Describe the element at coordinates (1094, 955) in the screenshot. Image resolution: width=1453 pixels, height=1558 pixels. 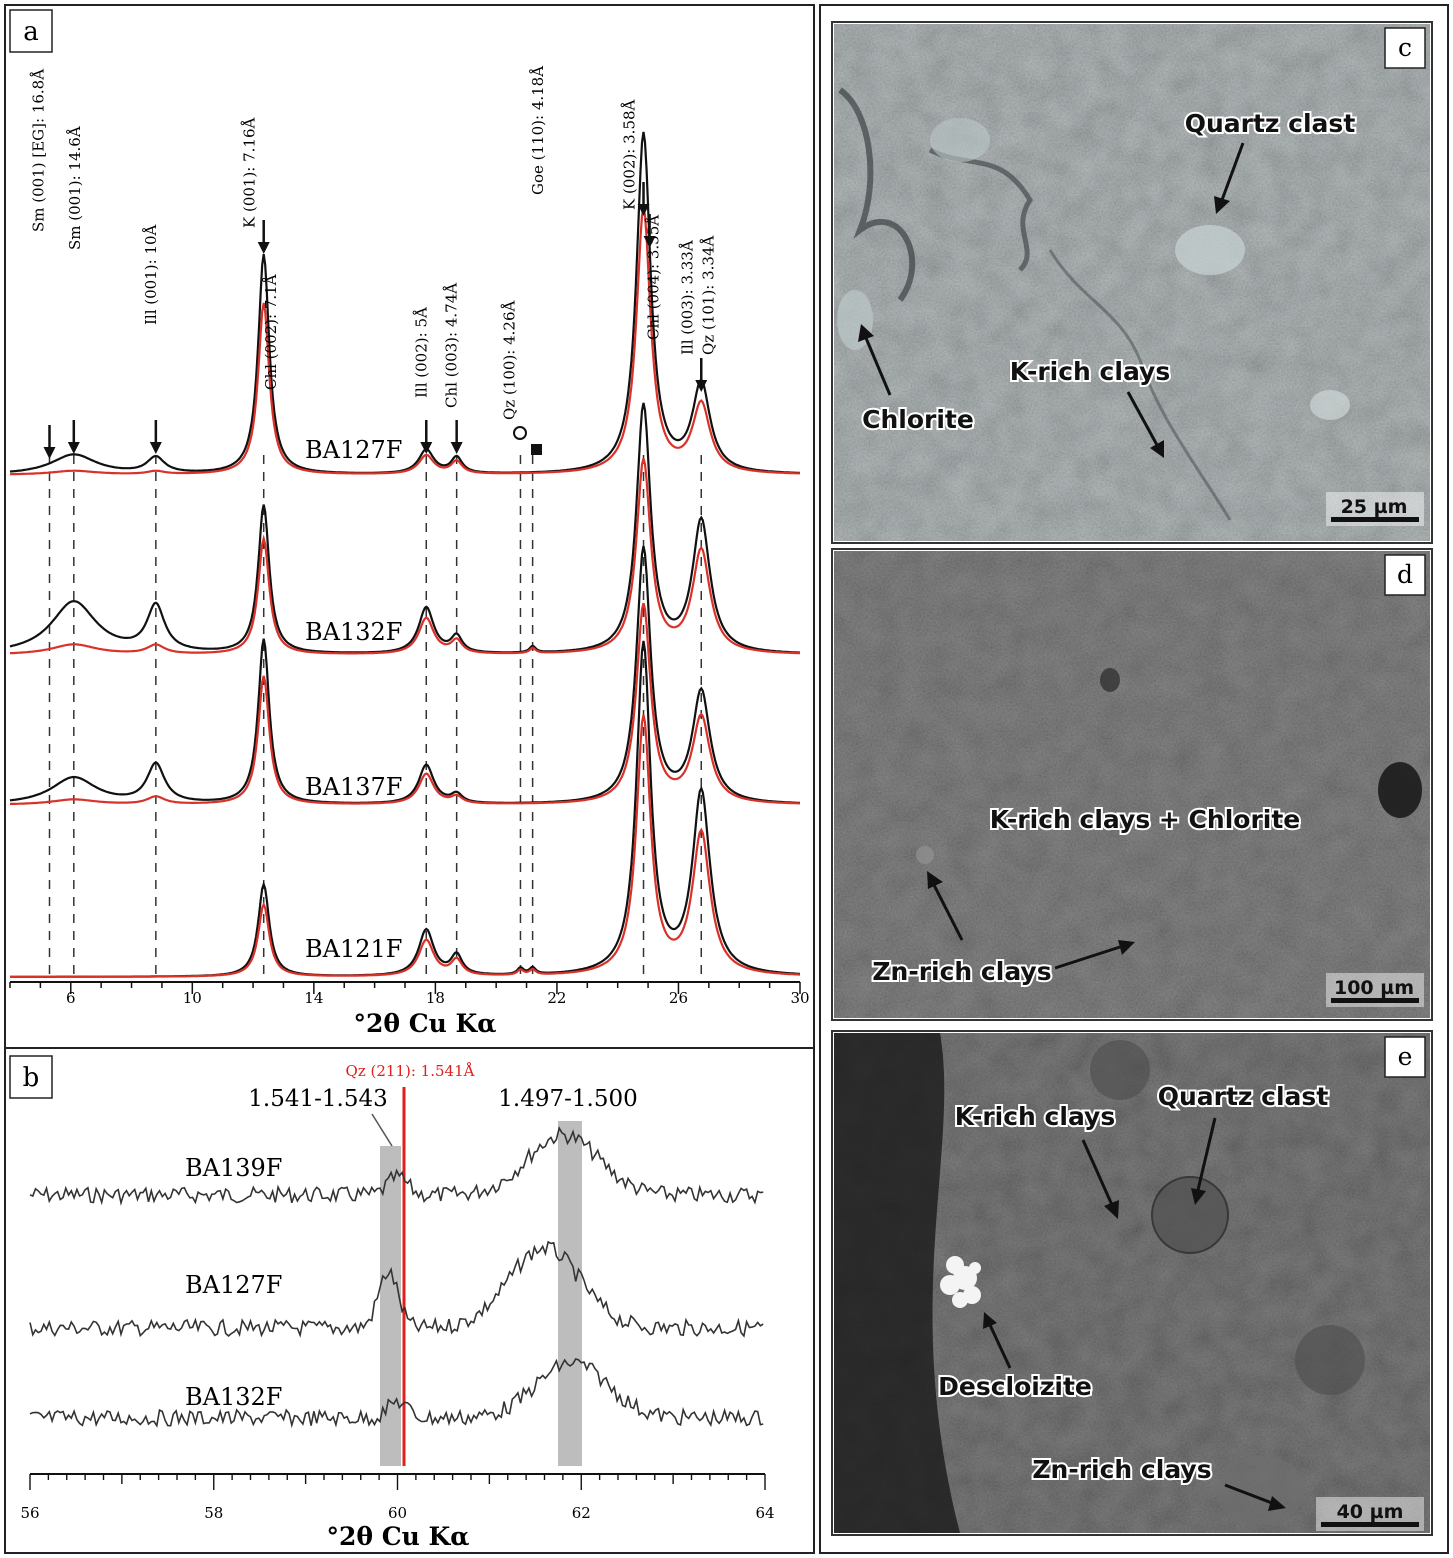
I see `arrow-d-zn-right-icon` at that location.